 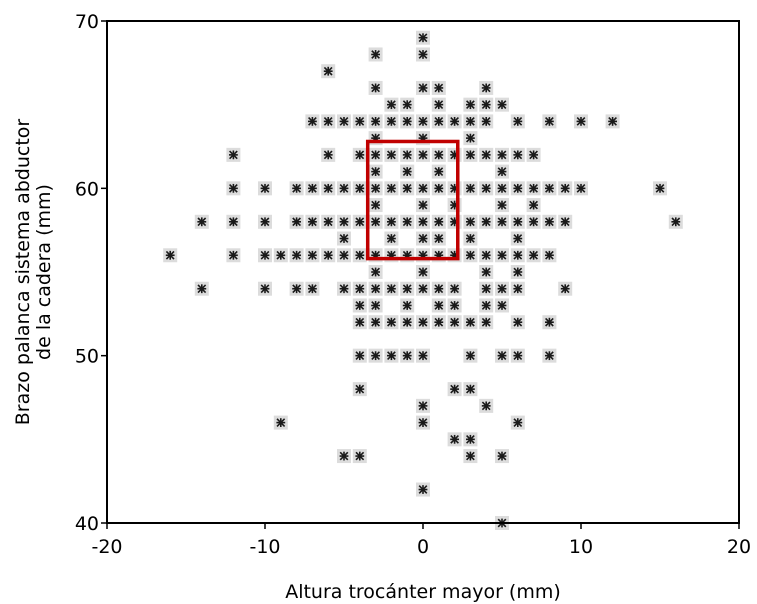 What do you see at coordinates (581, 547) in the screenshot?
I see `x-tick-label: 10` at bounding box center [581, 547].